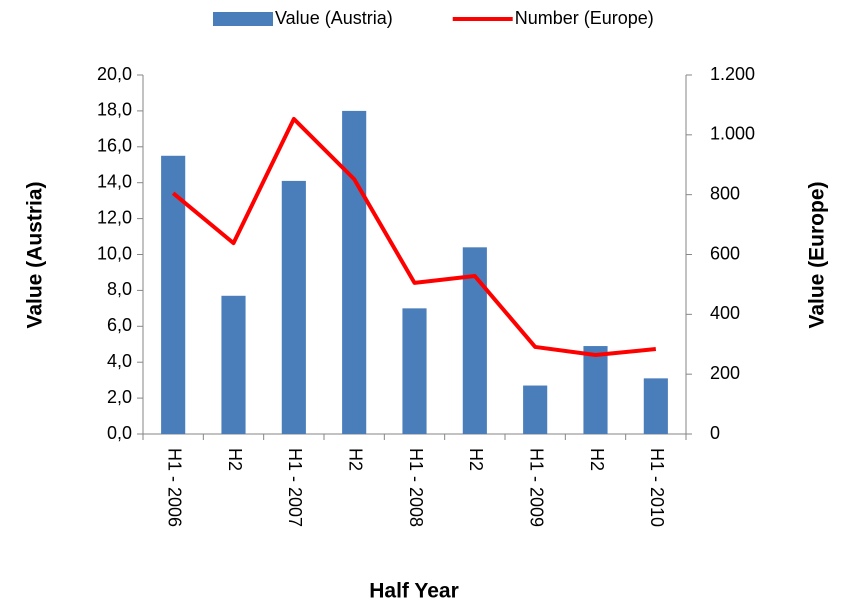 Image resolution: width=841 pixels, height=611 pixels. Describe the element at coordinates (334, 18) in the screenshot. I see `legend-label: Value (Austria)` at that location.